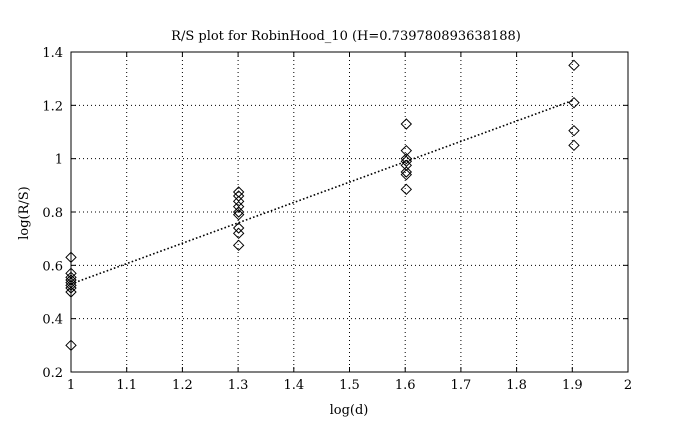 The image size is (678, 430). What do you see at coordinates (349, 410) in the screenshot?
I see `x-axis-label: log(d)` at bounding box center [349, 410].